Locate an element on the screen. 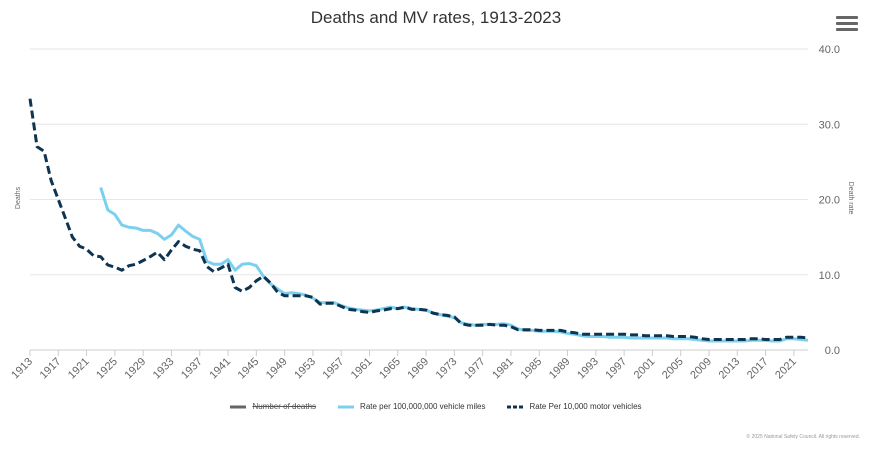 This screenshot has height=450, width=872. y-tick-label: 0.0 is located at coordinates (832, 351).